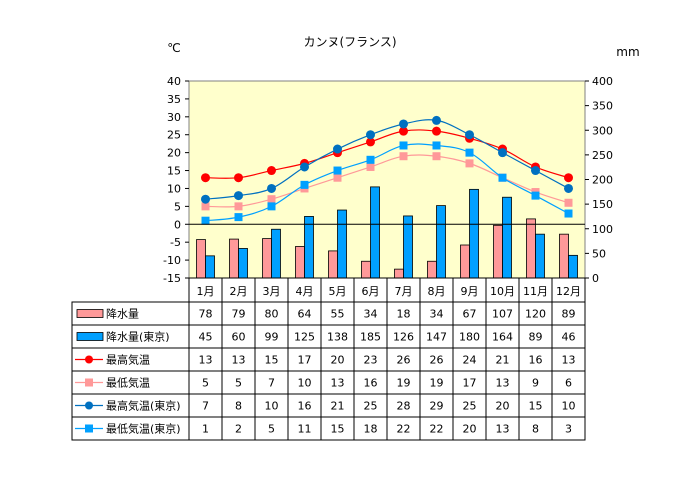 The width and height of the screenshot is (694, 484). What do you see at coordinates (272, 406) in the screenshot?
I see `cell-max-temp-tokyo-3: 10` at bounding box center [272, 406].